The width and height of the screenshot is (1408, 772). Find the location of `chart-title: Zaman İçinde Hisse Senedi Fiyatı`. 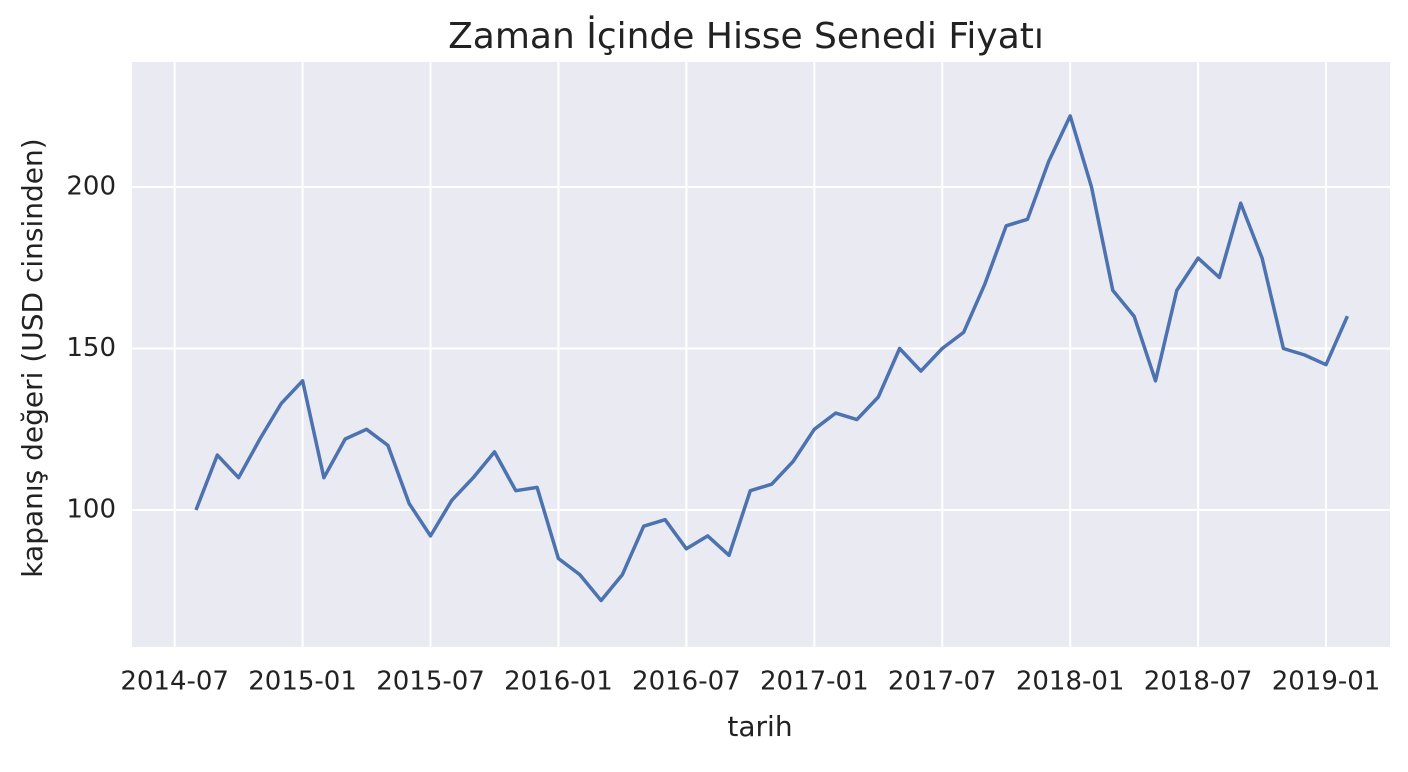

chart-title: Zaman İçinde Hisse Senedi Fiyatı is located at coordinates (746, 36).